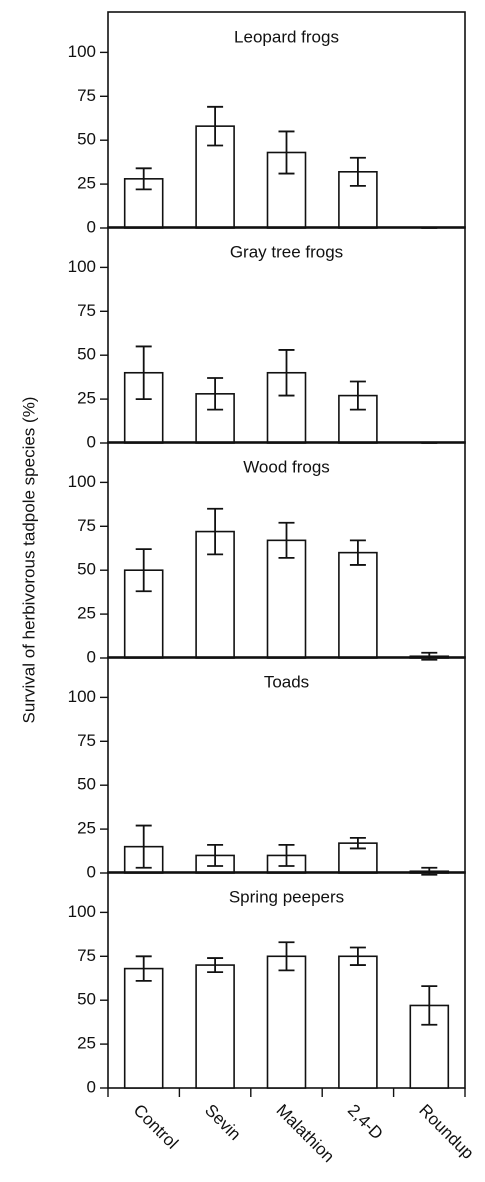  What do you see at coordinates (286, 36) in the screenshot?
I see `panel-title: Leopard frogs` at bounding box center [286, 36].